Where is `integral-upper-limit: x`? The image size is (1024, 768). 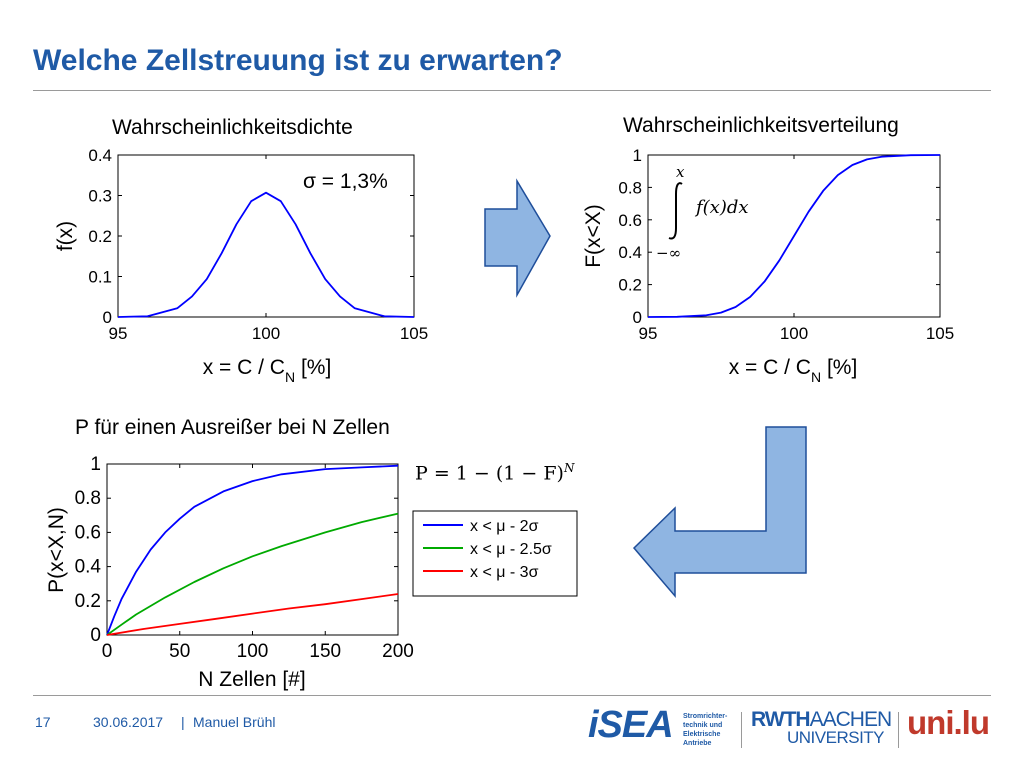 integral-upper-limit: x is located at coordinates (680, 172).